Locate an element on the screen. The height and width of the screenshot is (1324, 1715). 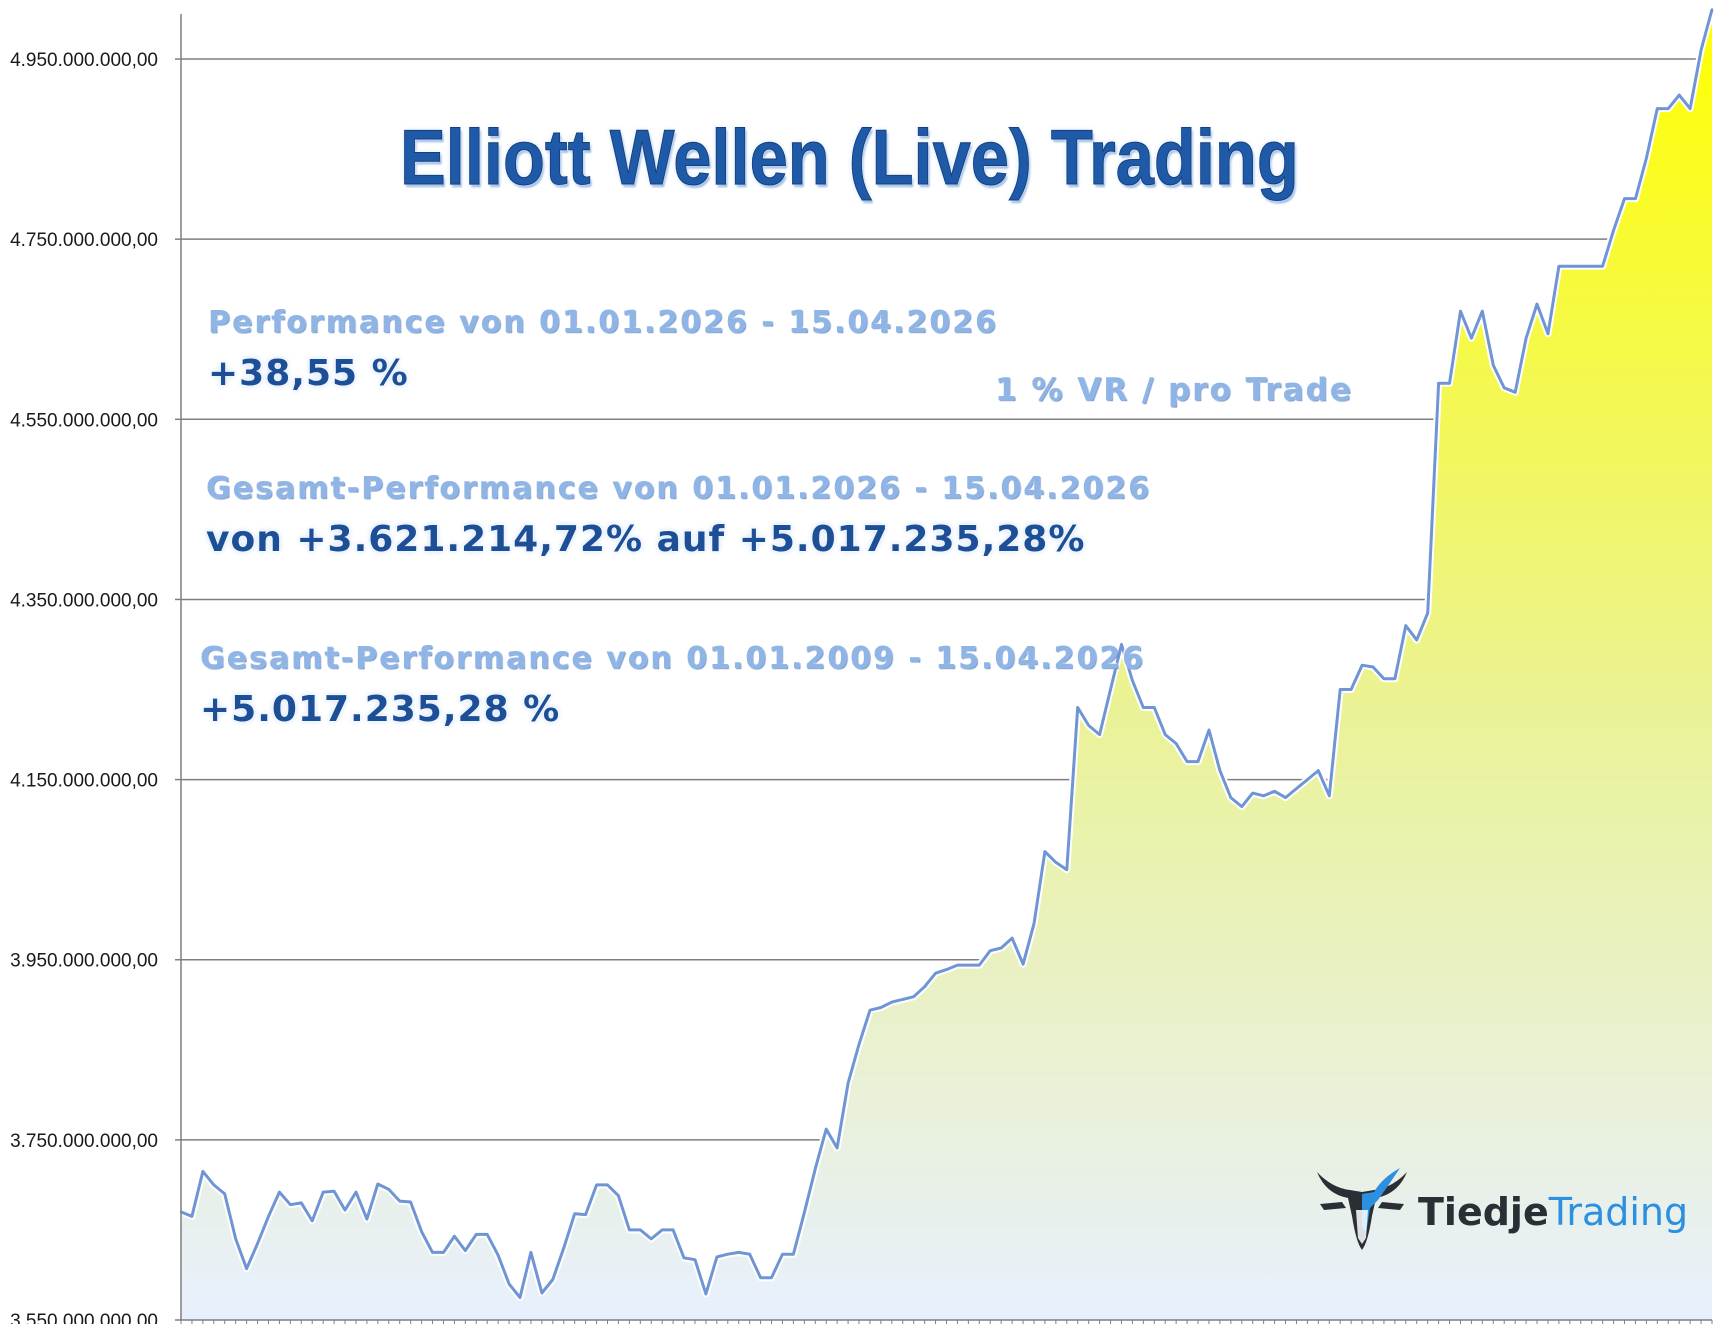
y-tick-label: 4.550.000.000,00 is located at coordinates (84, 420).